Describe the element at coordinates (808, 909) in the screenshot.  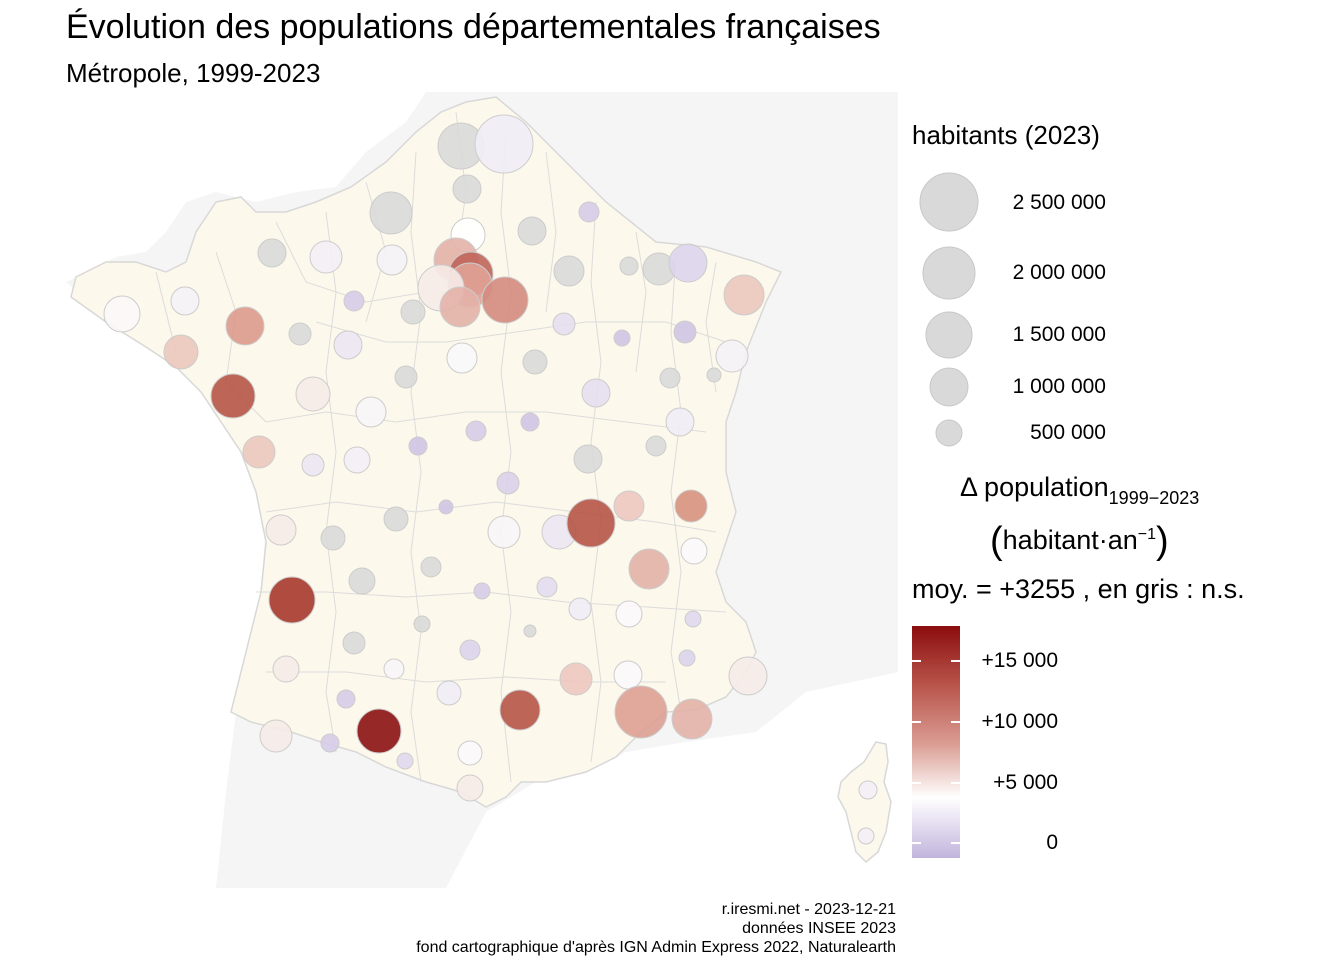
I see `caption-source: r.iresmi.net - 2023-12-21` at that location.